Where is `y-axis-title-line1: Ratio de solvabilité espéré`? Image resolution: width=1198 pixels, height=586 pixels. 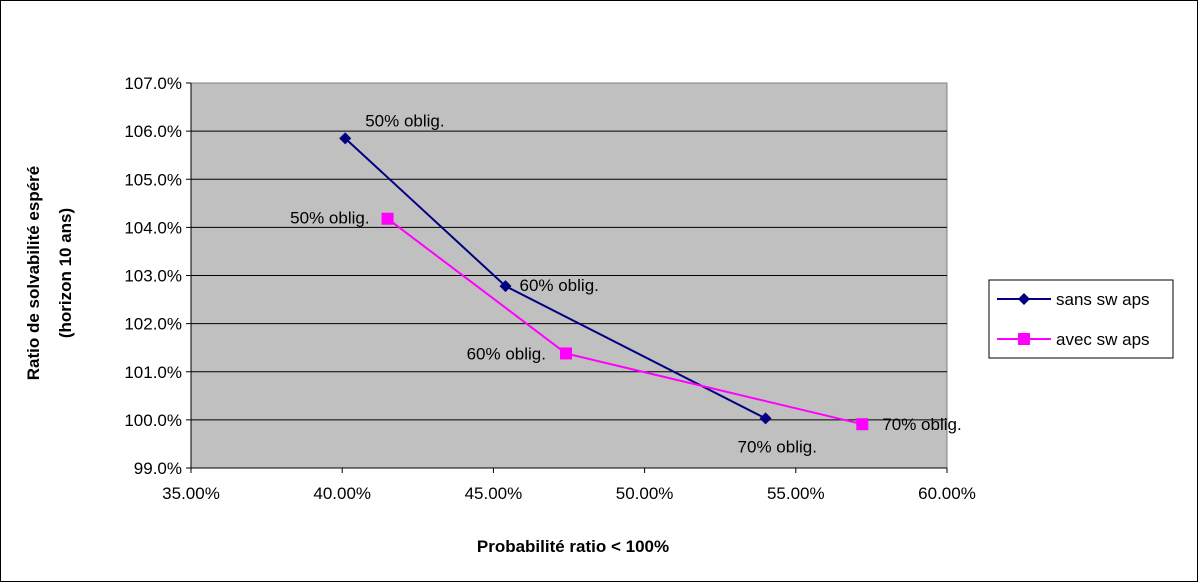 y-axis-title-line1: Ratio de solvabilité espéré is located at coordinates (33, 273).